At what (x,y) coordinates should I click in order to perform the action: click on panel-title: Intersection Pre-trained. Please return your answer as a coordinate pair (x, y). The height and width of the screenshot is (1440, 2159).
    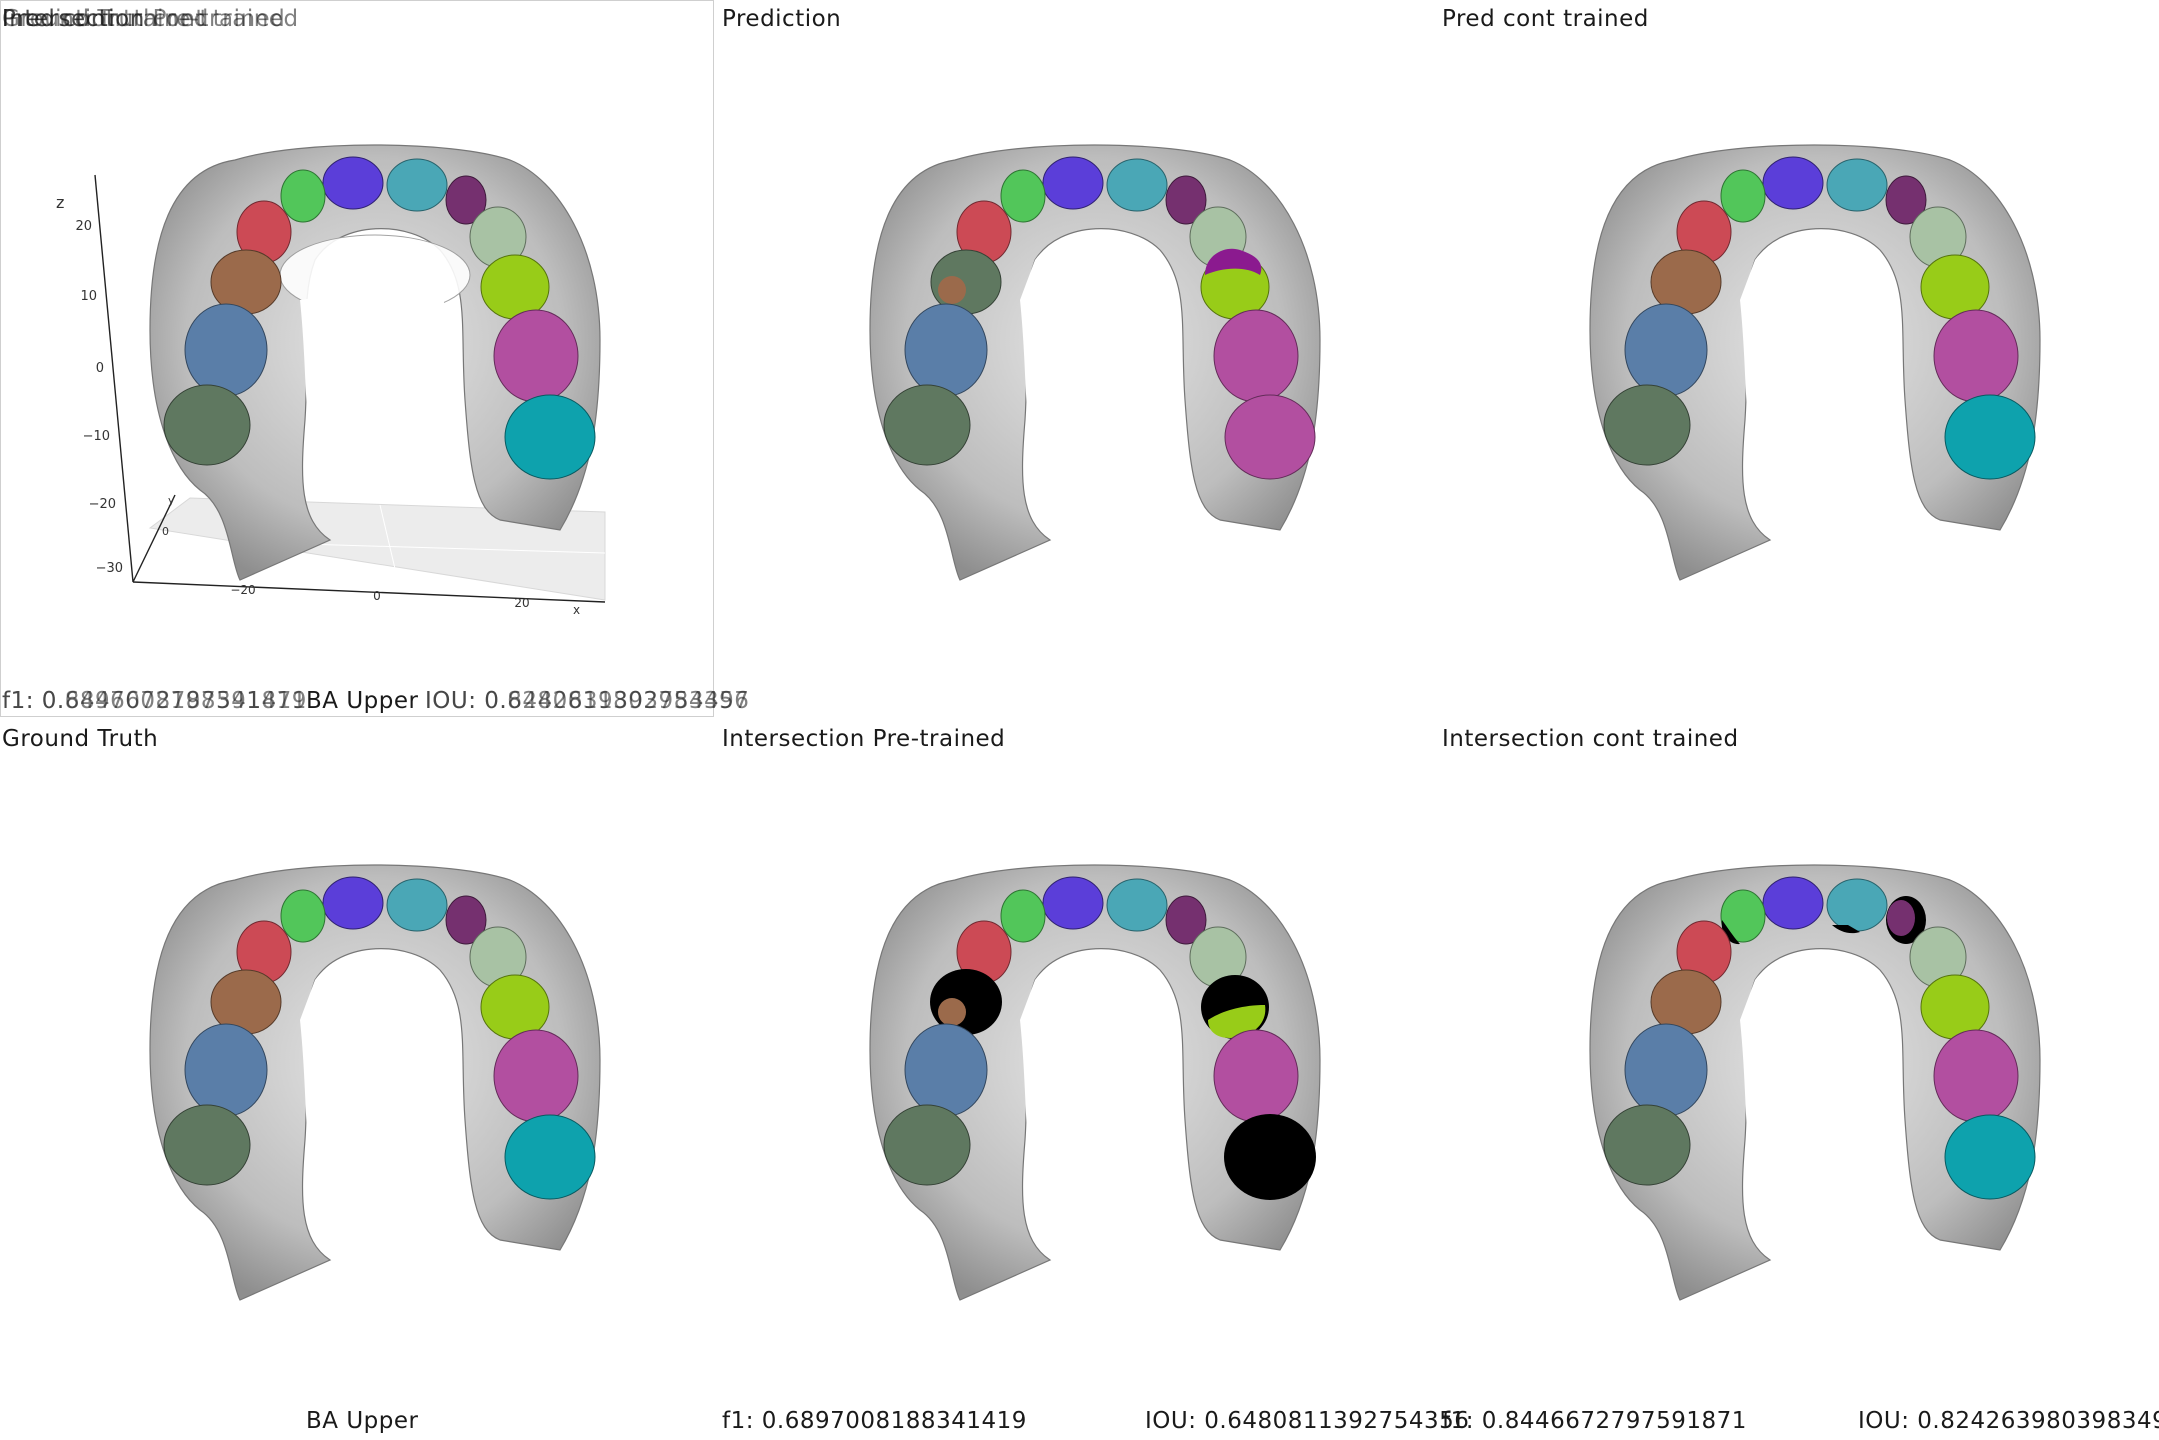
    Looking at the image, I should click on (864, 739).